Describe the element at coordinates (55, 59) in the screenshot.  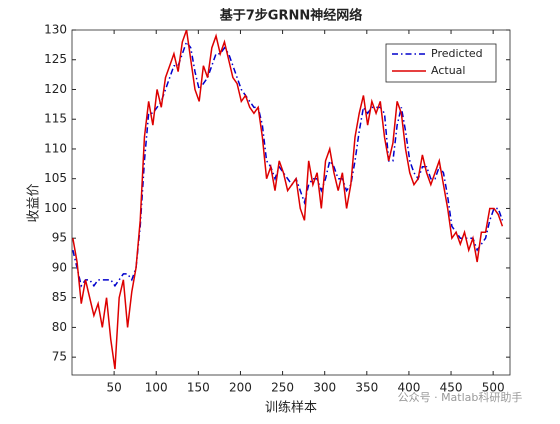
I see `y-tick-label: 125` at that location.